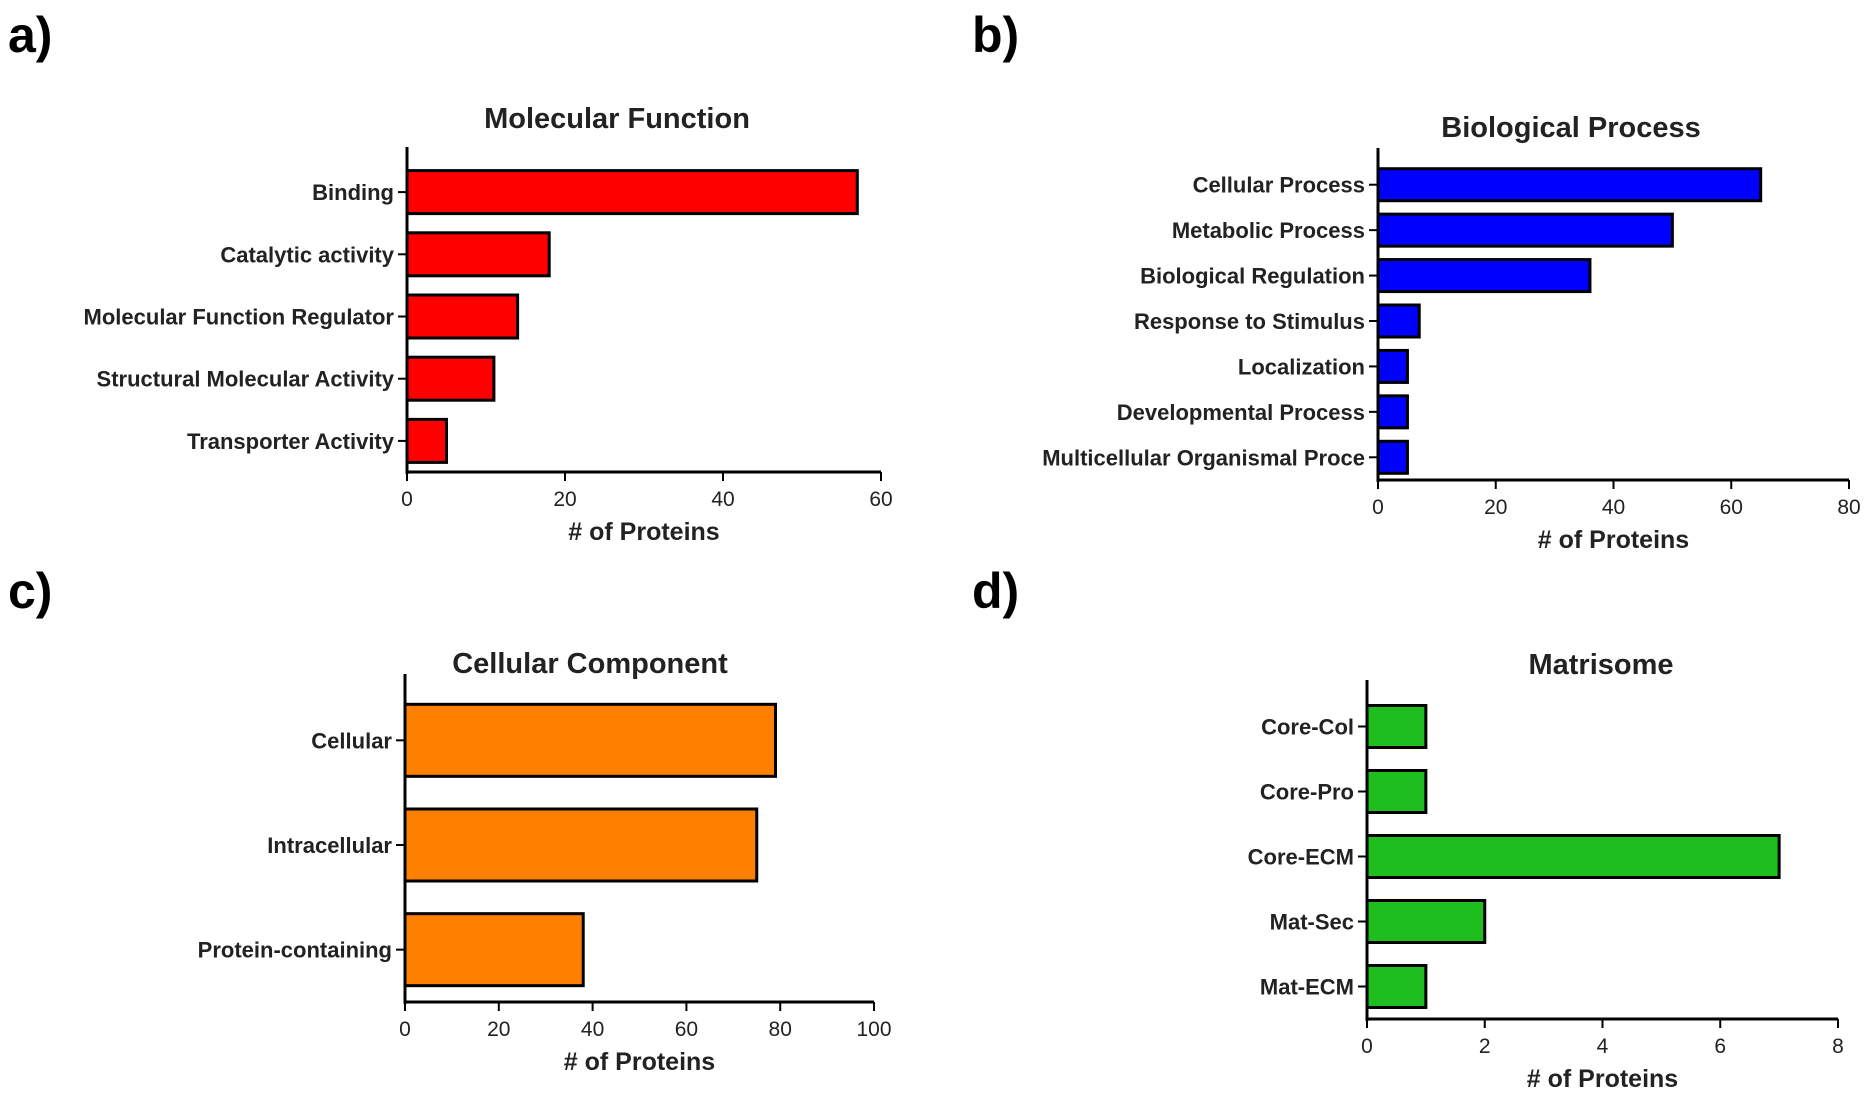 This screenshot has height=1101, width=1871. I want to click on panel-b-letter: b), so click(996, 35).